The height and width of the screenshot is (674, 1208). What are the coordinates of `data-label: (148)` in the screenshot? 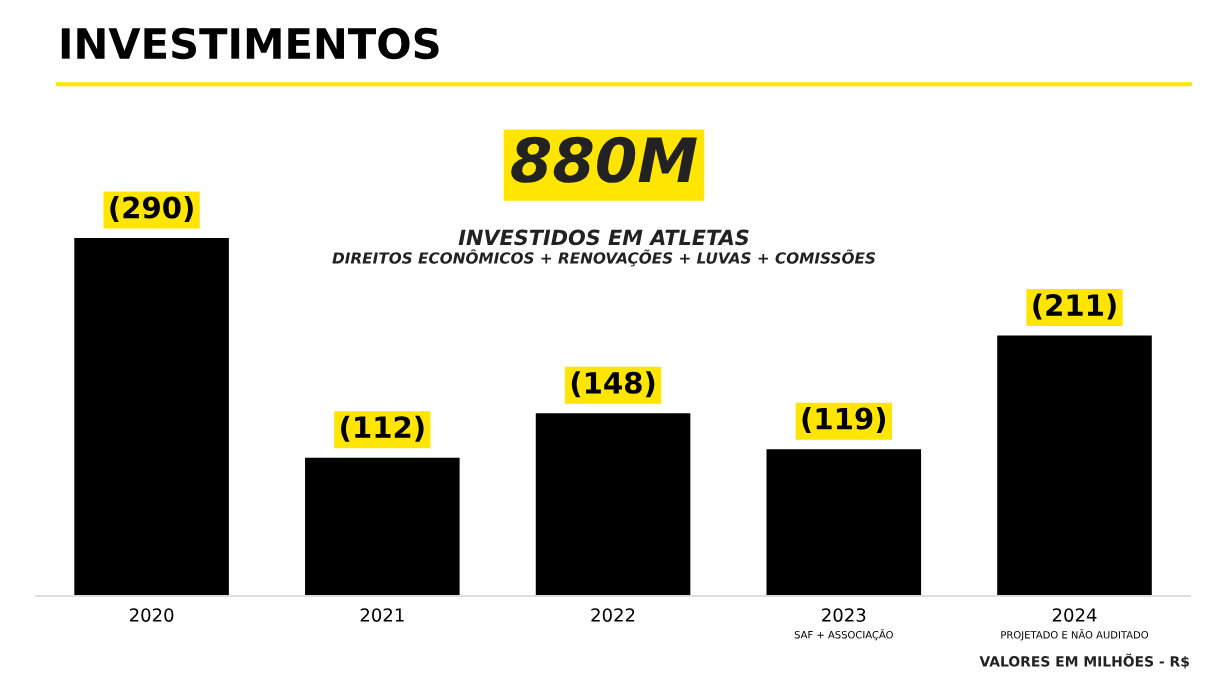 It's located at (613, 384).